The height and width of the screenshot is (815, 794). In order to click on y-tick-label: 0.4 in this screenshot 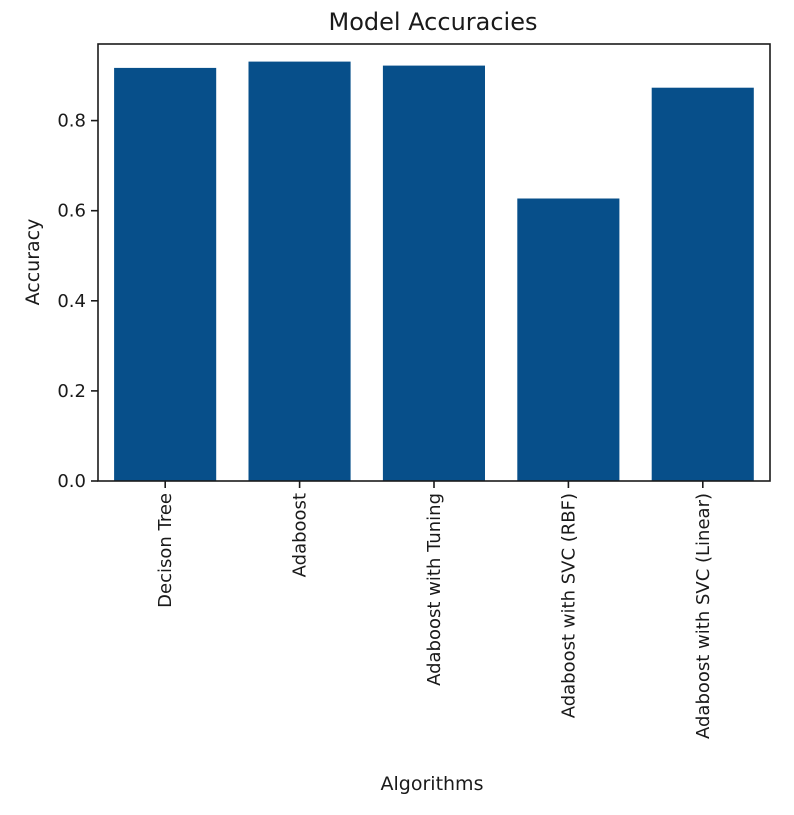, I will do `click(71, 301)`.